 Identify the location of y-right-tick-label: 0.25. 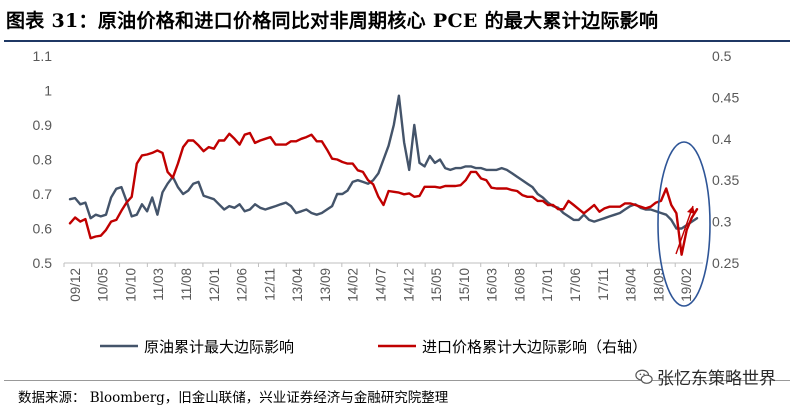
(725, 263).